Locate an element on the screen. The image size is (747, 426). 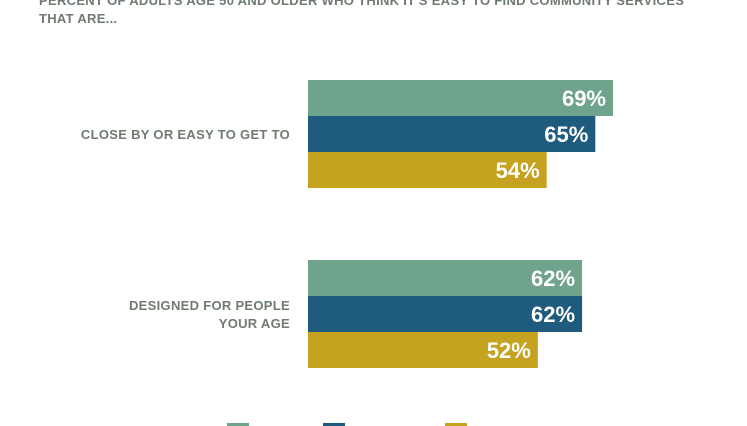
bar-value-label: 65% is located at coordinates (566, 134).